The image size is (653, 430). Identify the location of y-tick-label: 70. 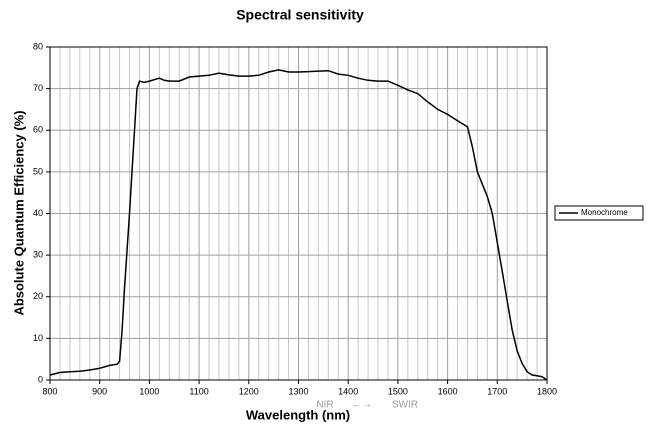
(38, 88).